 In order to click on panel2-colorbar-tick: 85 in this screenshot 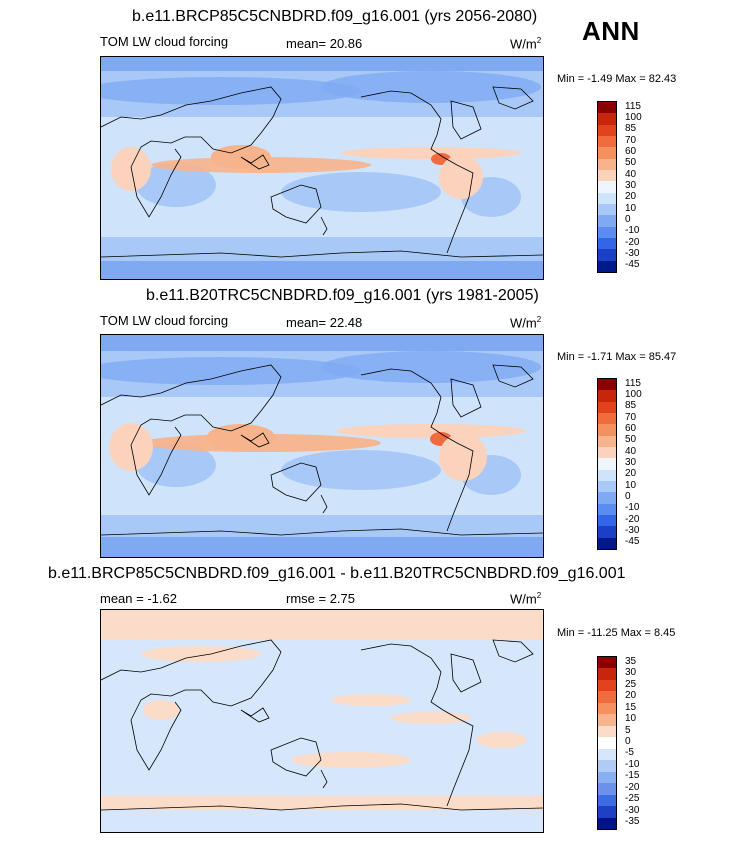, I will do `click(631, 406)`.